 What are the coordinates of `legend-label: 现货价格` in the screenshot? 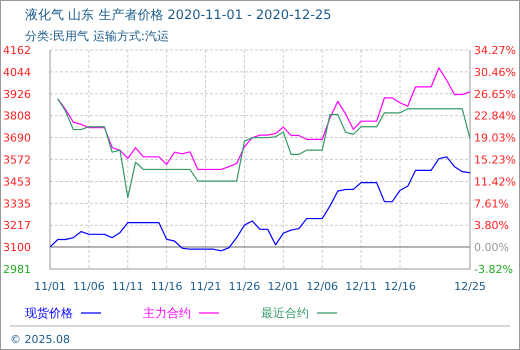 It's located at (49, 313).